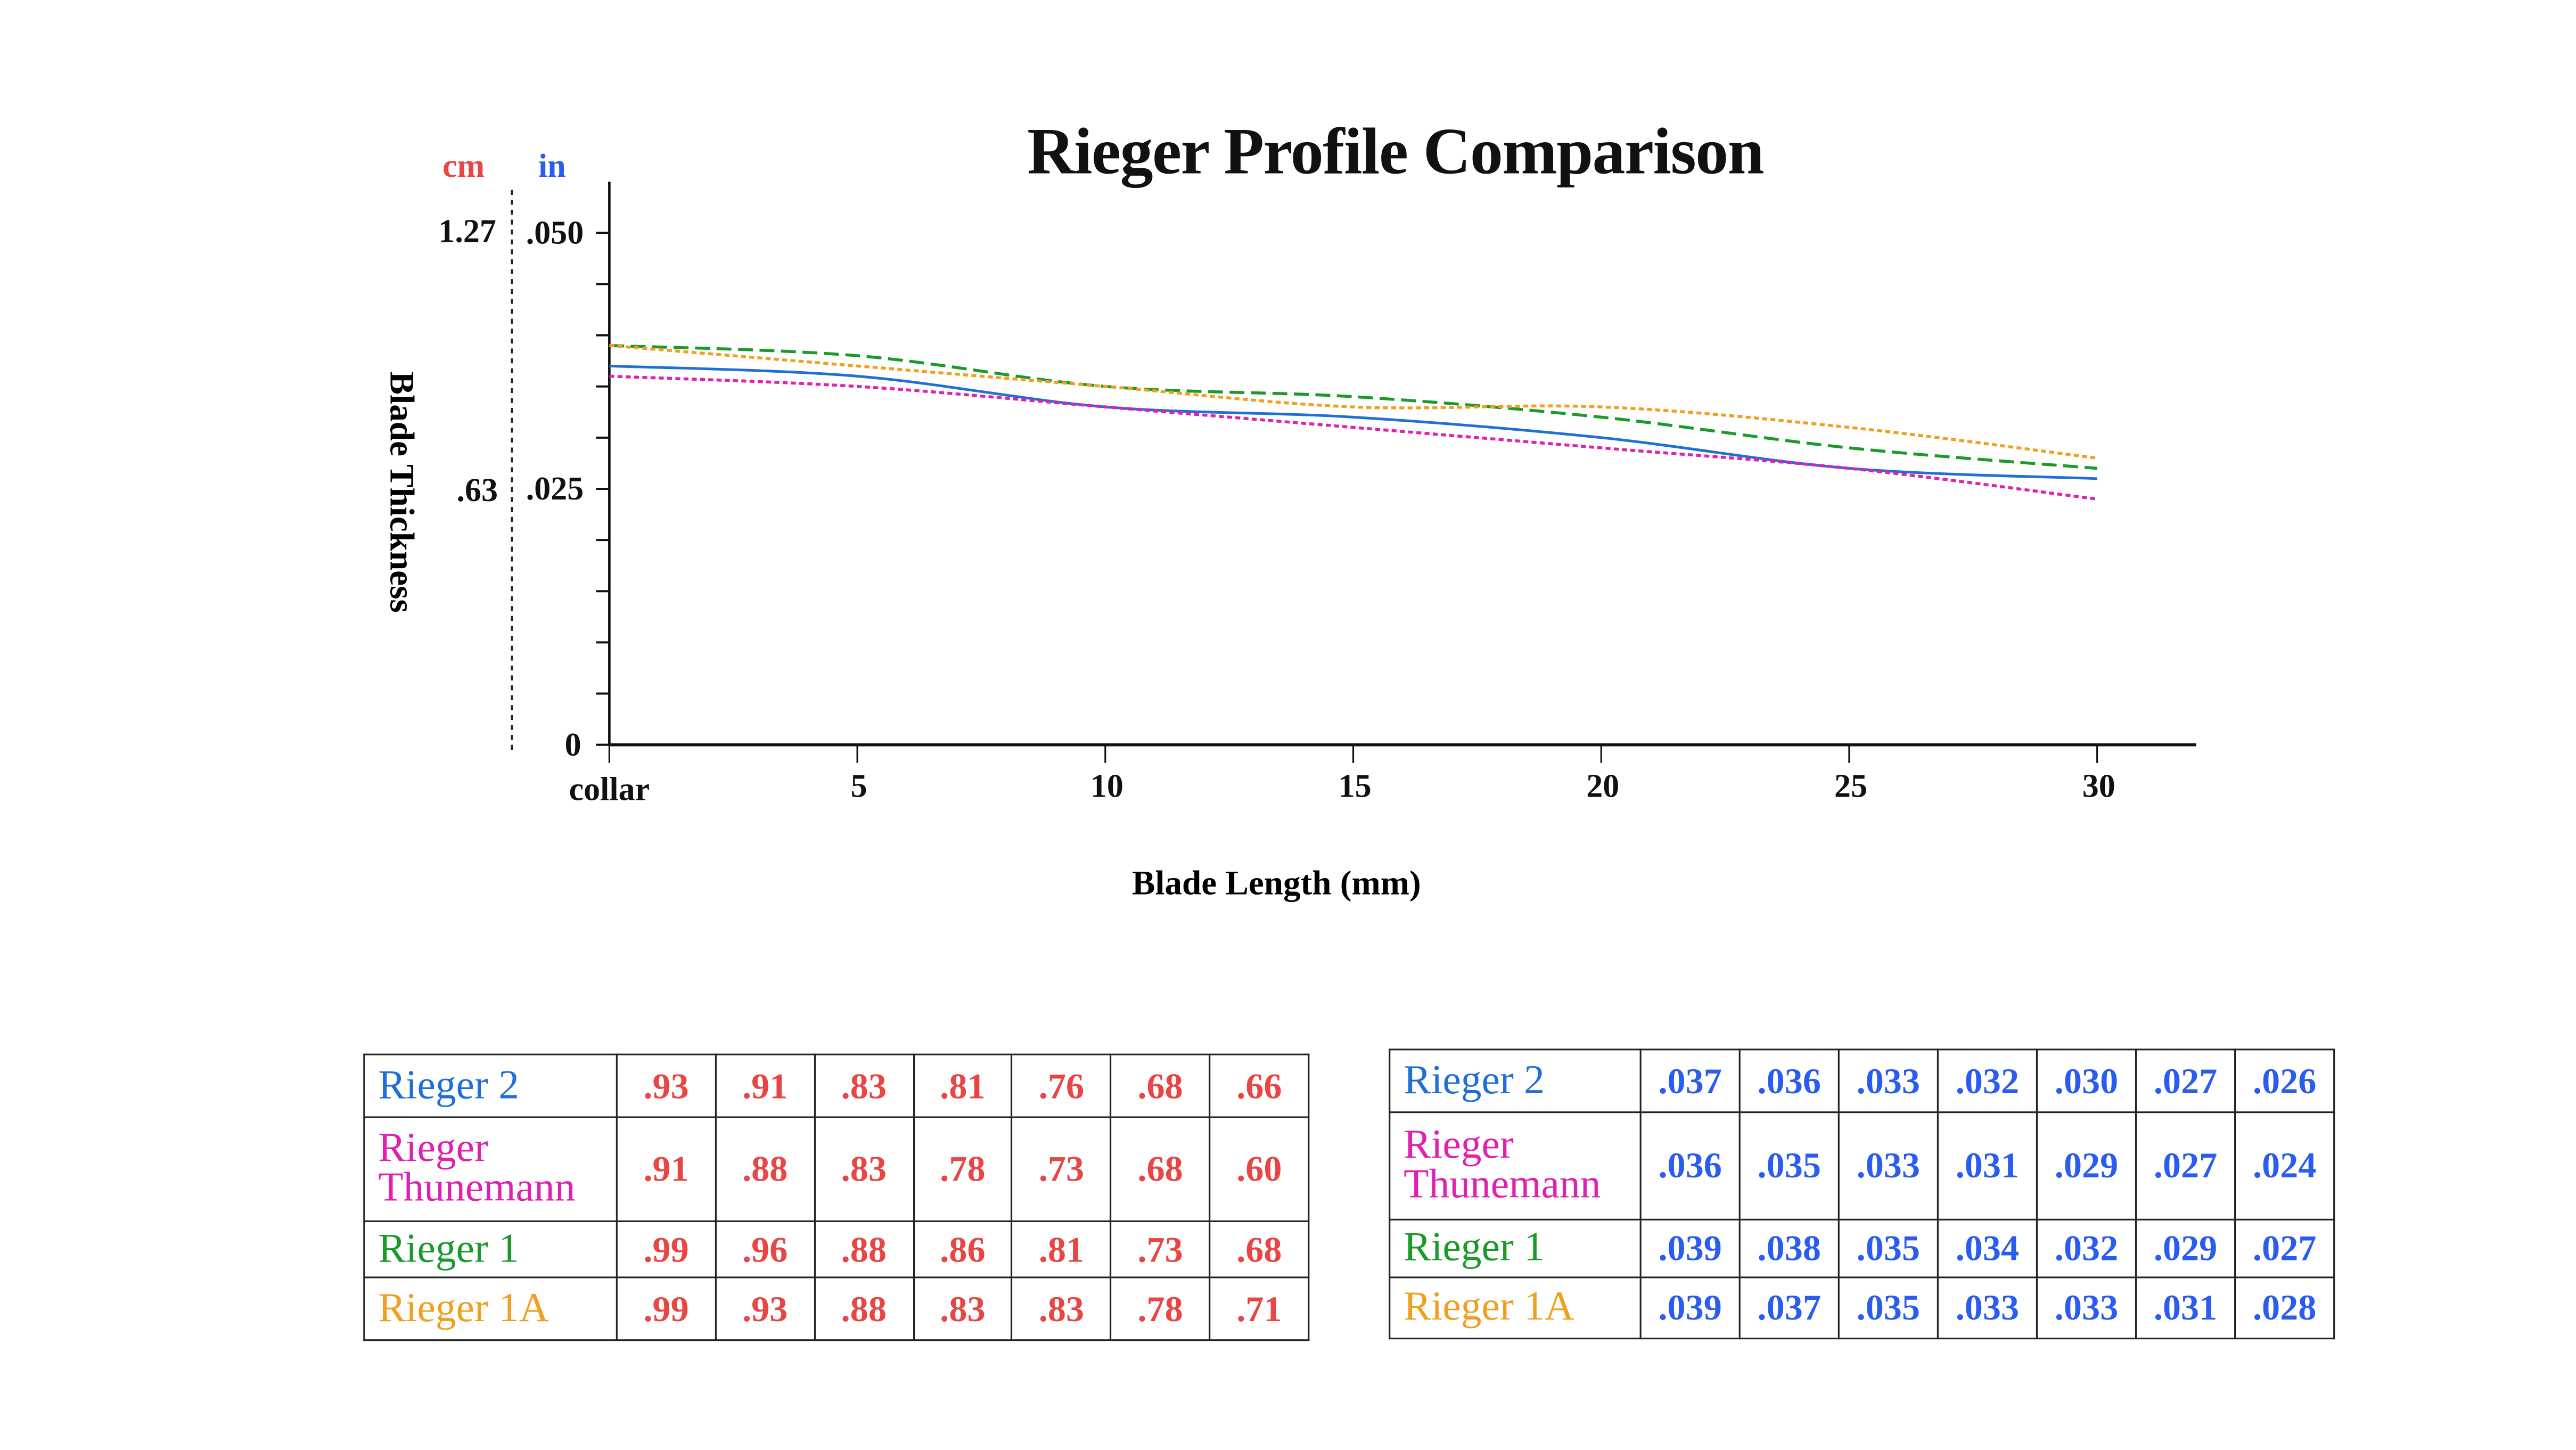 This screenshot has height=1450, width=2576. I want to click on value-cell: .86, so click(962, 1249).